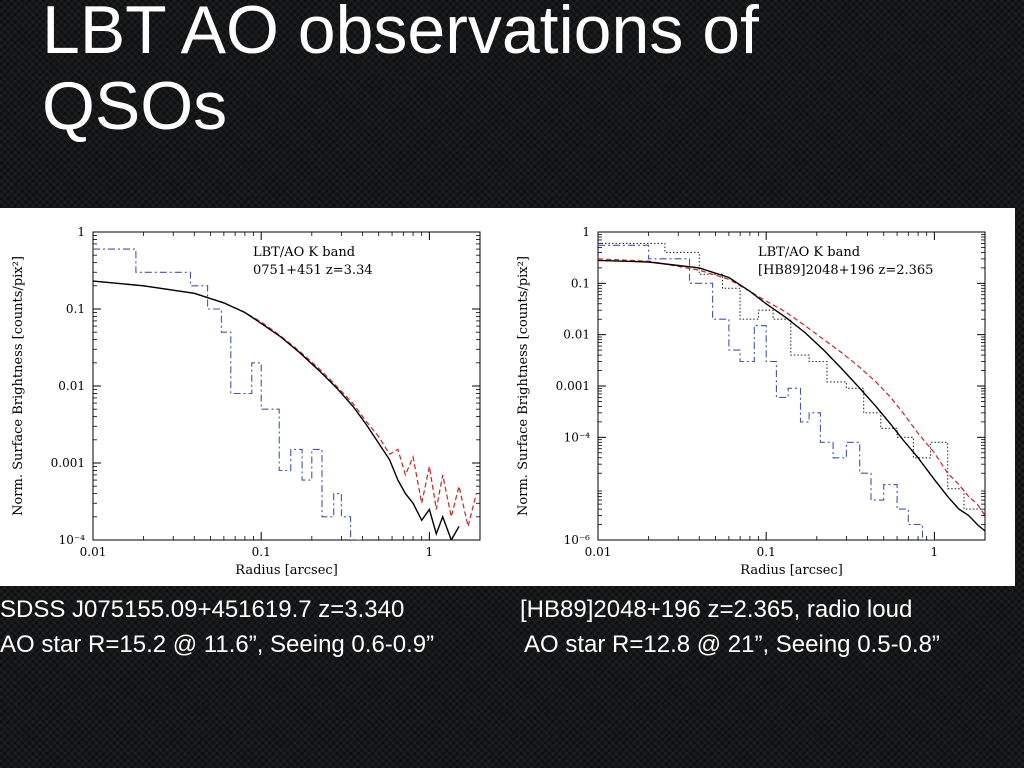  I want to click on plot-annotation: [HB89]2048+196 z=2.365, so click(845, 270).